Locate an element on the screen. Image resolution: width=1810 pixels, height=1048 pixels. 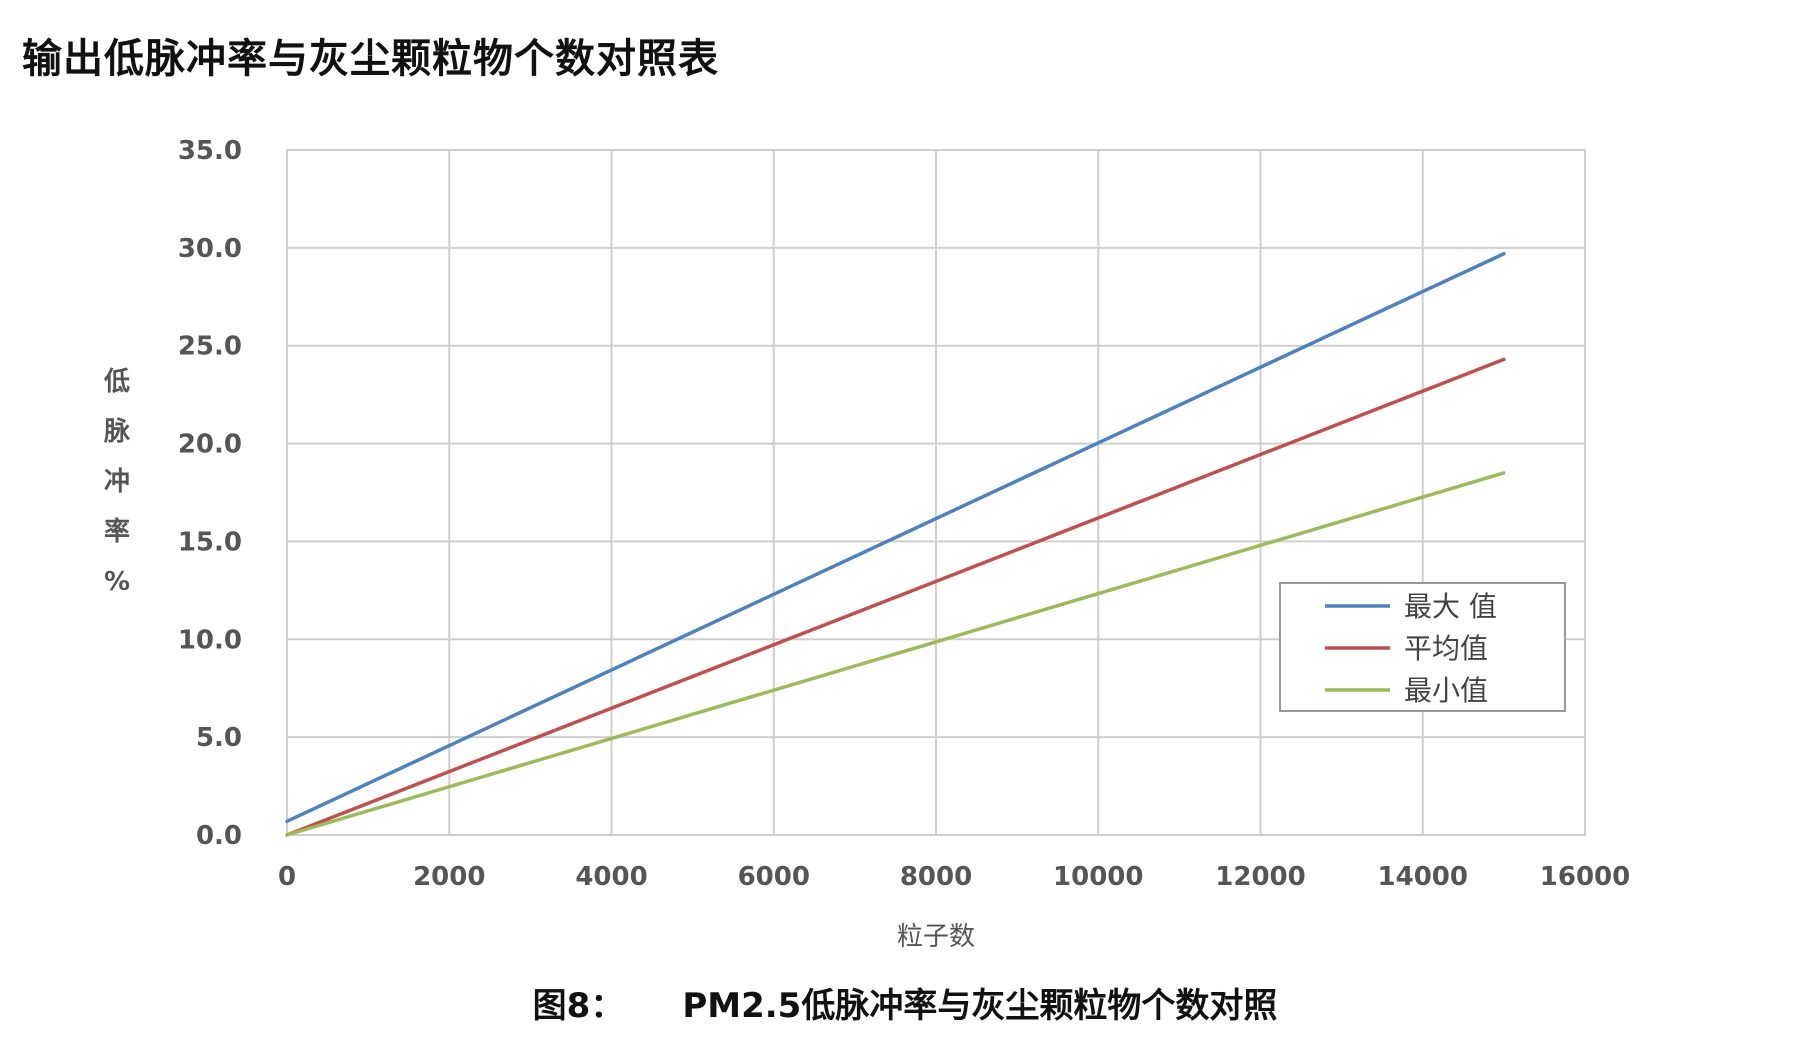
figure-caption-label: 图8： is located at coordinates (578, 1006).